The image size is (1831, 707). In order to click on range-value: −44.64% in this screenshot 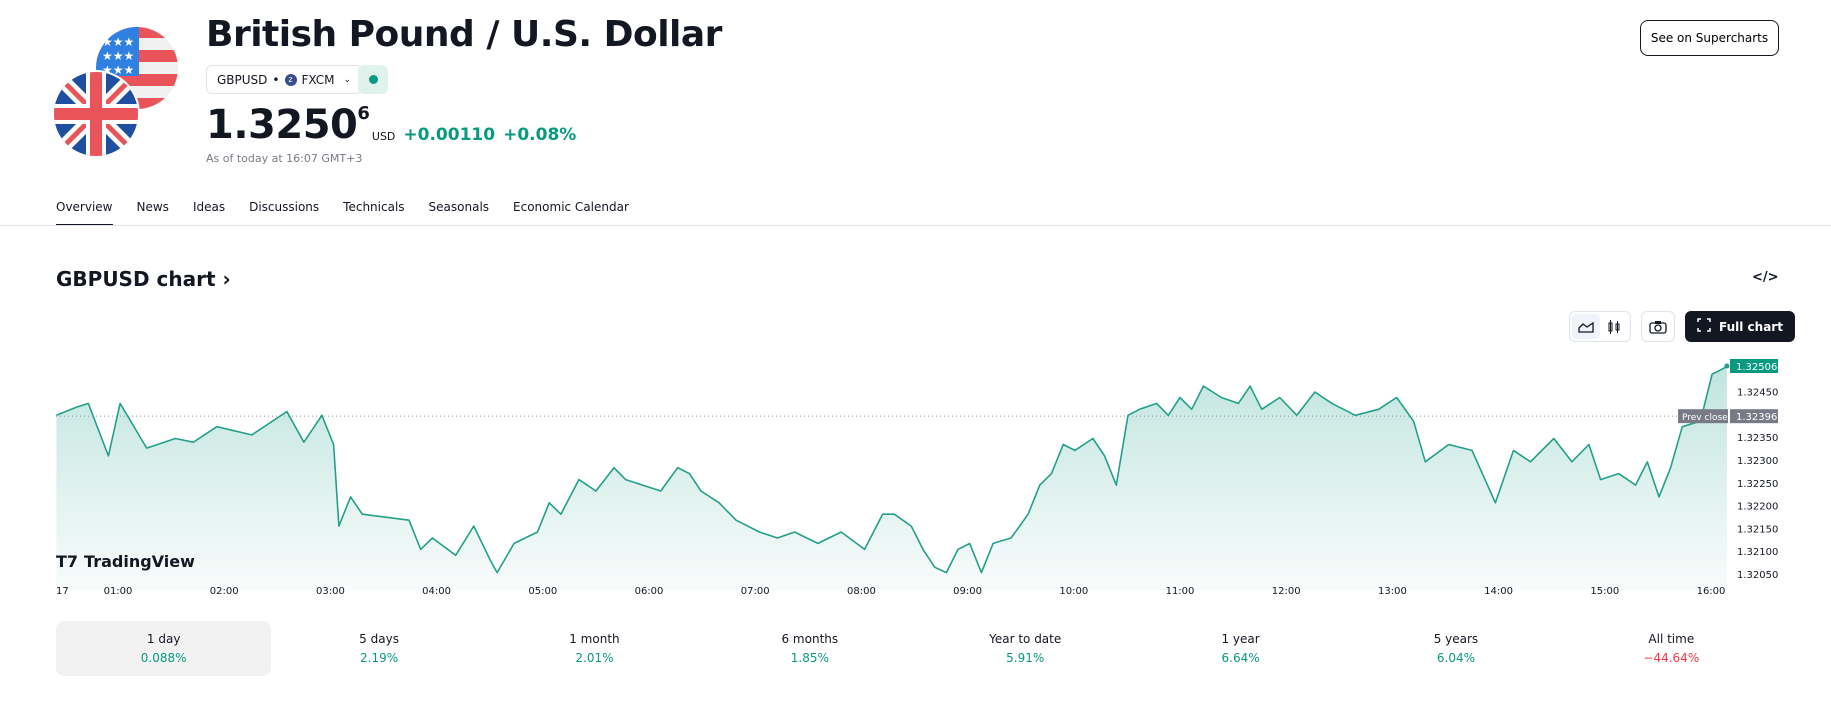, I will do `click(1671, 658)`.